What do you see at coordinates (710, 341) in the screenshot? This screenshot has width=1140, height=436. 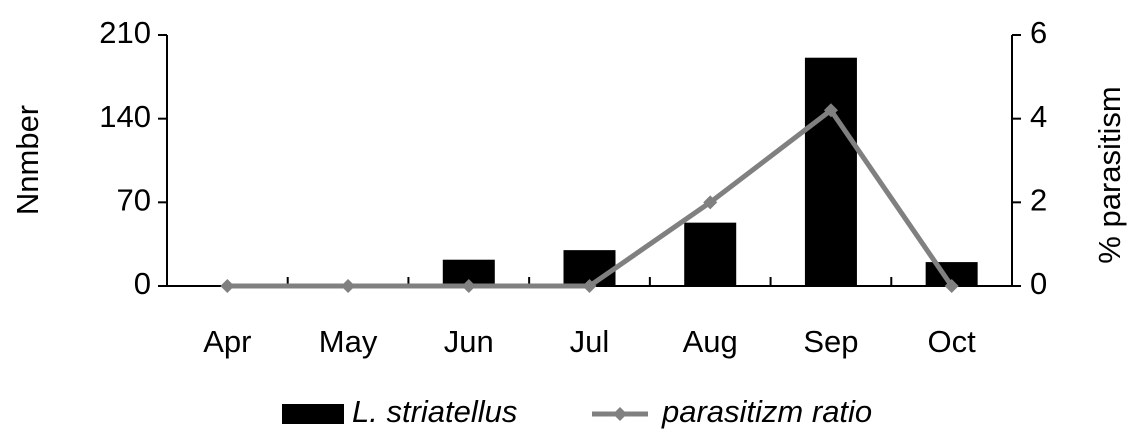 I see `x-tick-label: Aug` at bounding box center [710, 341].